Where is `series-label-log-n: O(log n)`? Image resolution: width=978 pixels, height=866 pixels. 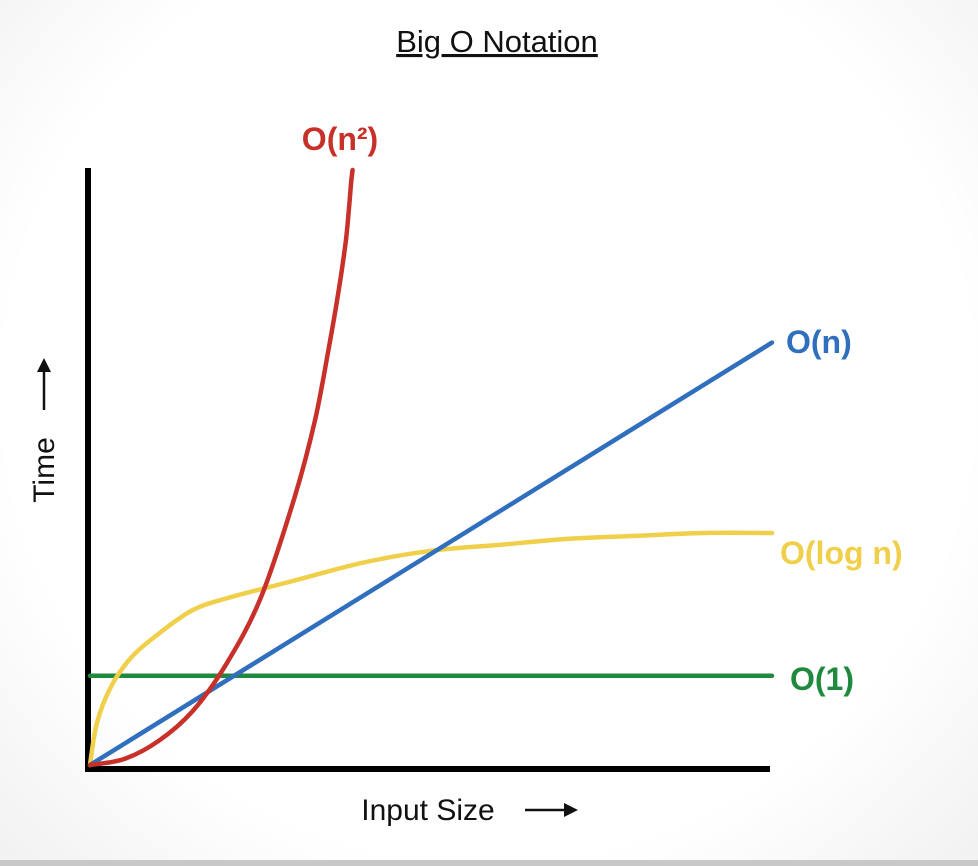 series-label-log-n: O(log n) is located at coordinates (841, 553).